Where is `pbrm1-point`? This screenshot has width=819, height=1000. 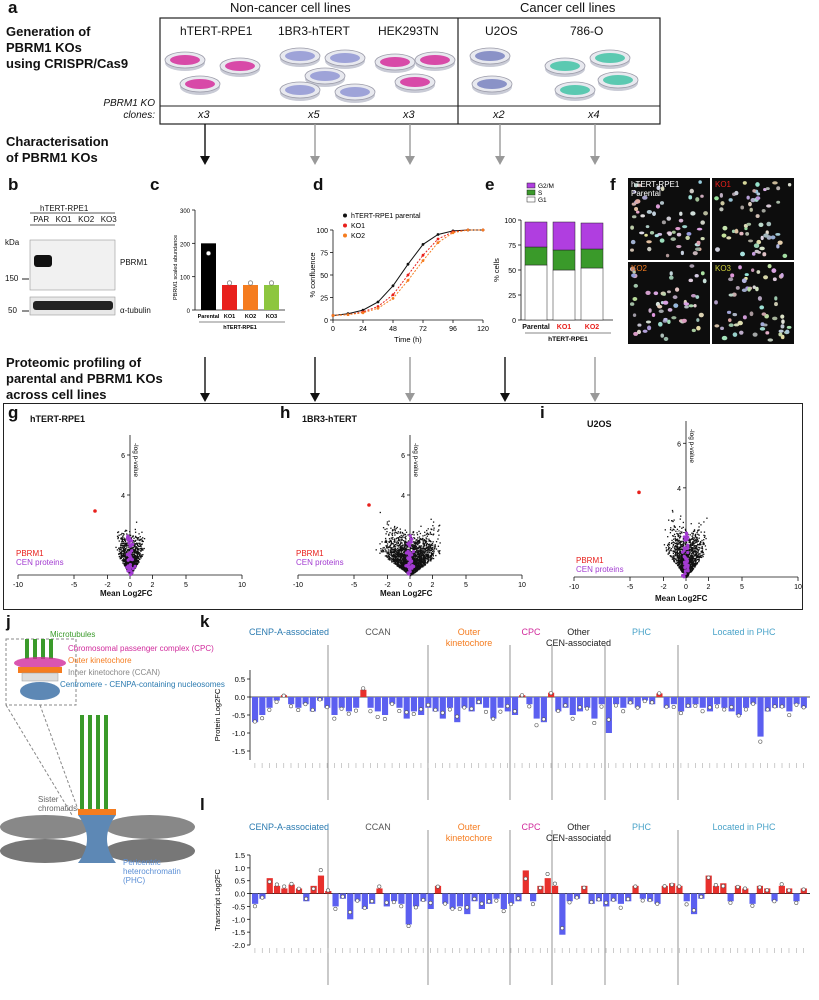 pbrm1-point is located at coordinates (639, 492).